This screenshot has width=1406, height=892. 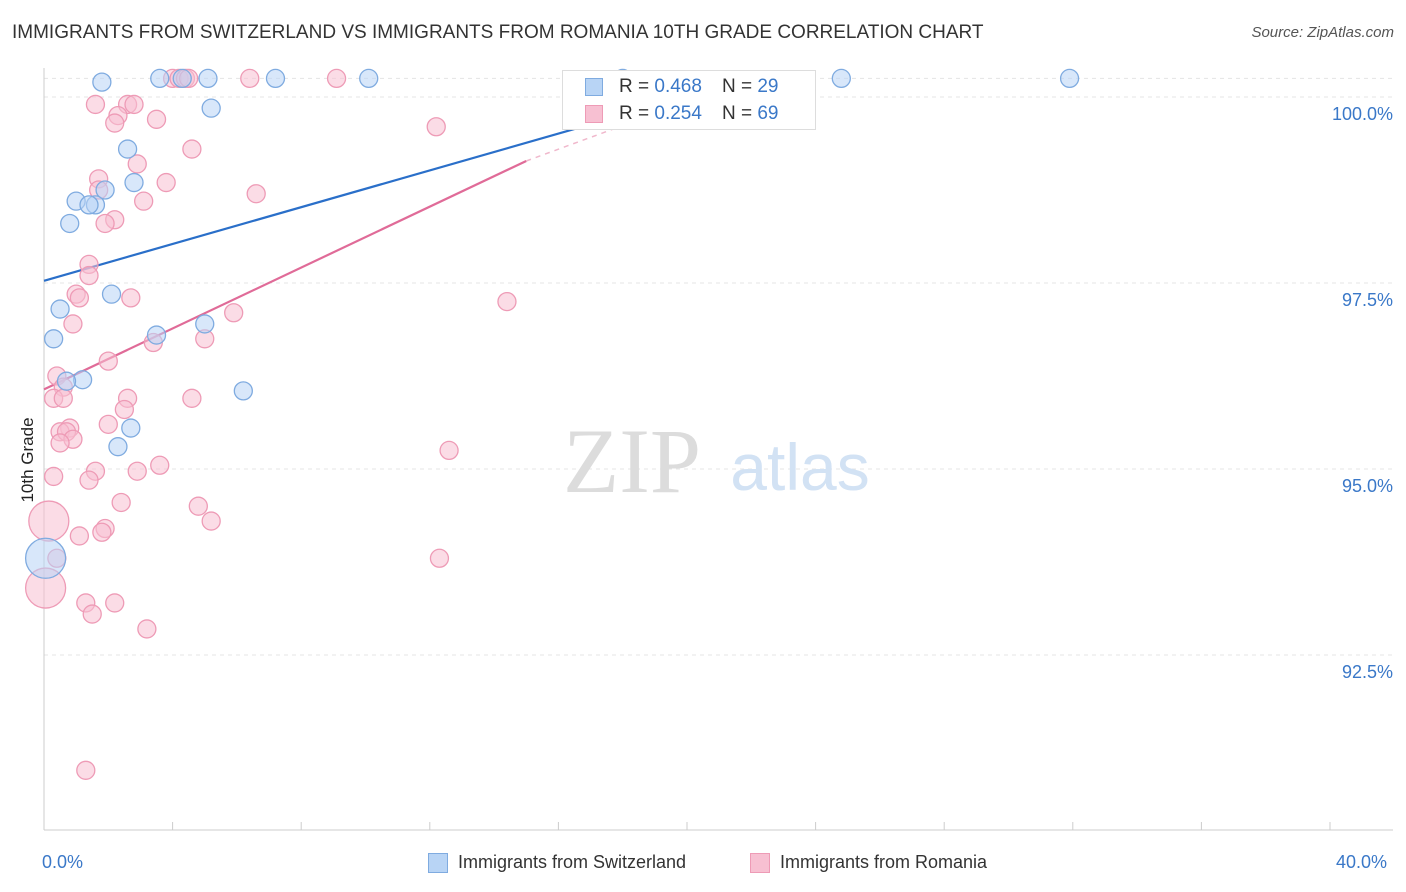 I want to click on n-value: 69, so click(x=768, y=113).